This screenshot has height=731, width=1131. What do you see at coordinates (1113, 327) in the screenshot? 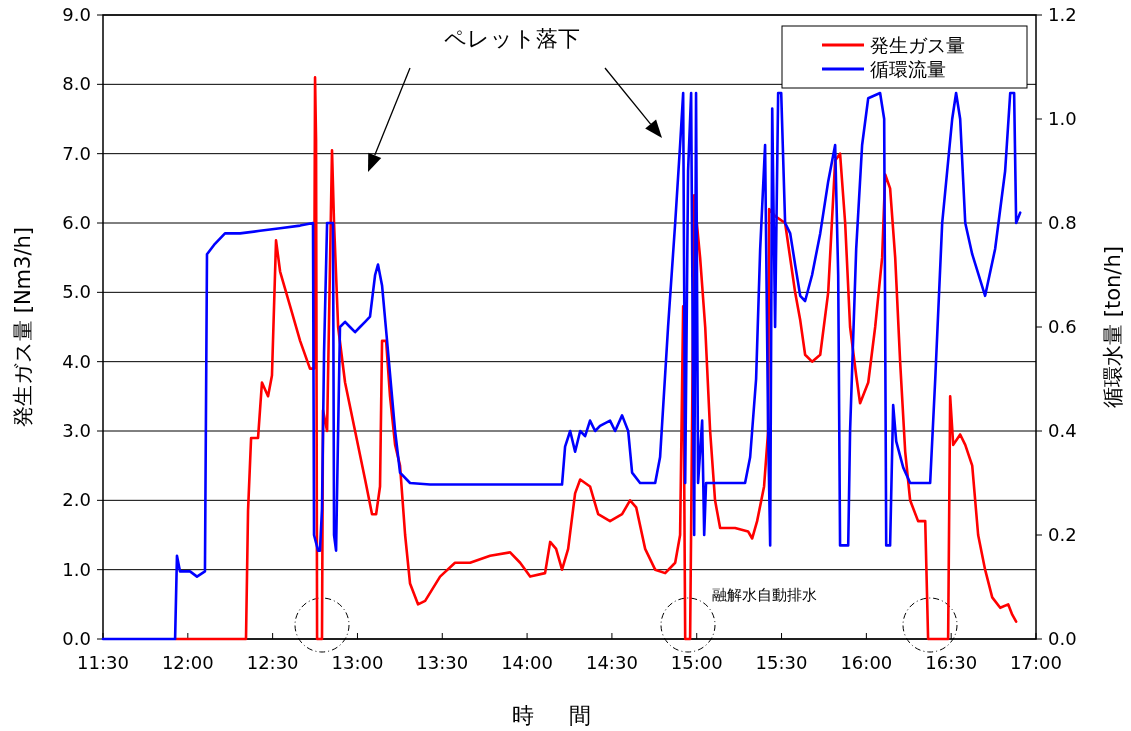
I see `y2-axis-title: 循環水量 [ton/h]` at bounding box center [1113, 327].